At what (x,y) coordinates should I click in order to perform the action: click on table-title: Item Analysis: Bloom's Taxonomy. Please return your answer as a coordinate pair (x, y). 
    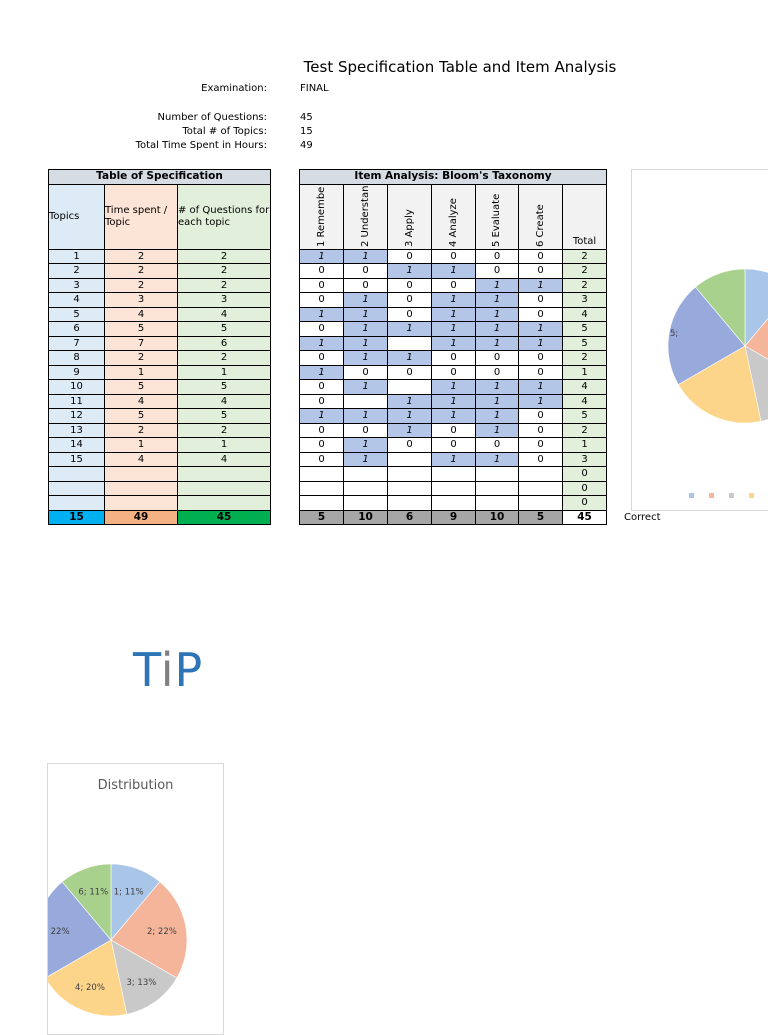
    Looking at the image, I should click on (453, 177).